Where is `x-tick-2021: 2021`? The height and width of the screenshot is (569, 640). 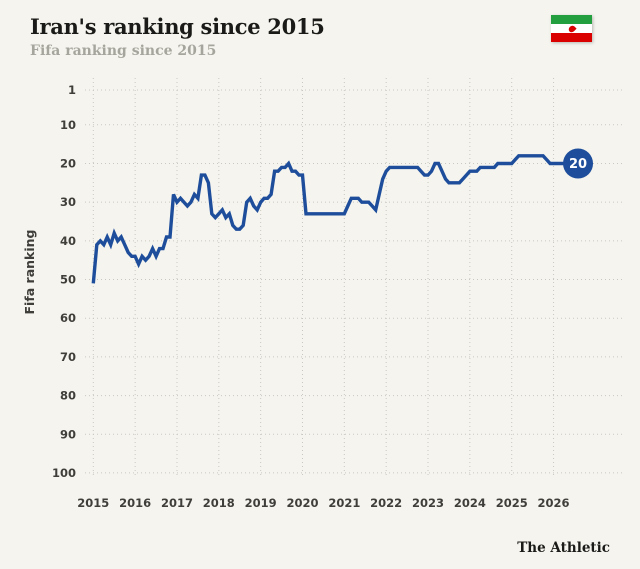 x-tick-2021: 2021 is located at coordinates (344, 503).